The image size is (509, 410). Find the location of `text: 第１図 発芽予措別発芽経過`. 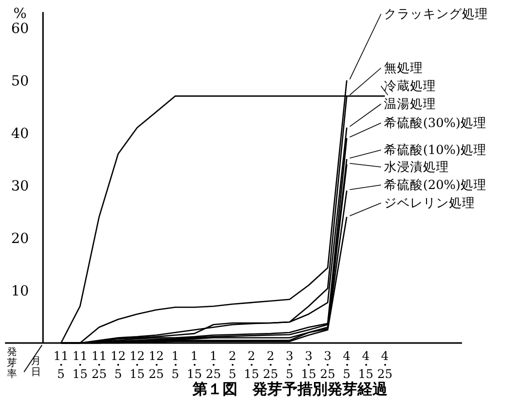

text: 第１図 発芽予措別発芽経過 is located at coordinates (290, 389).